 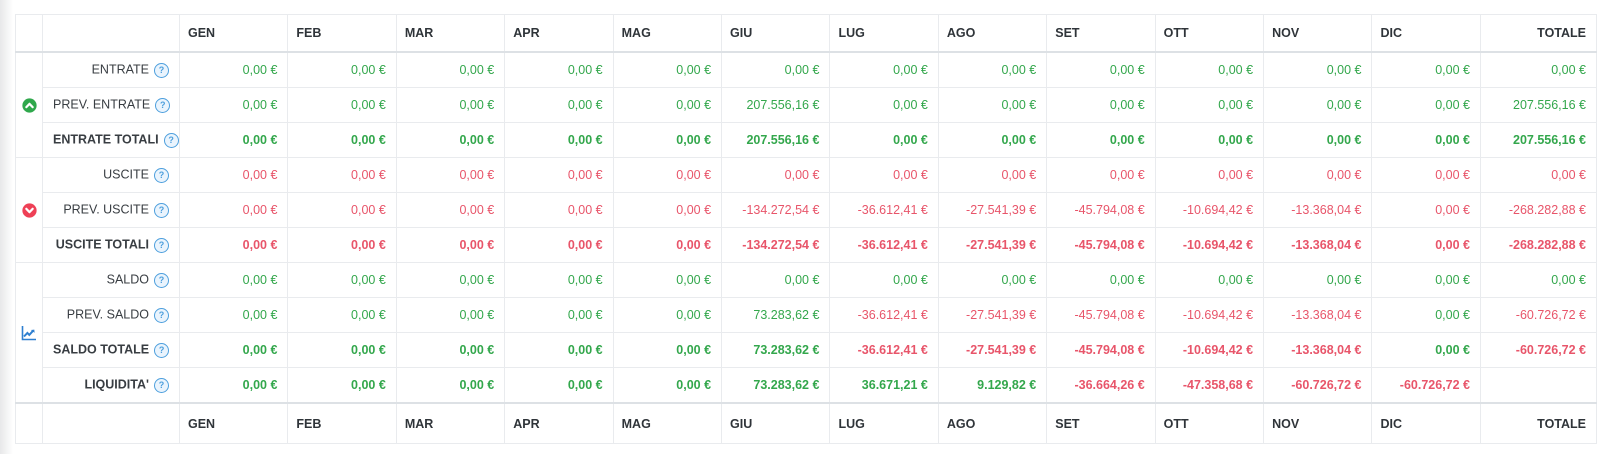 I want to click on column-header-nov: NOV, so click(x=1318, y=423).